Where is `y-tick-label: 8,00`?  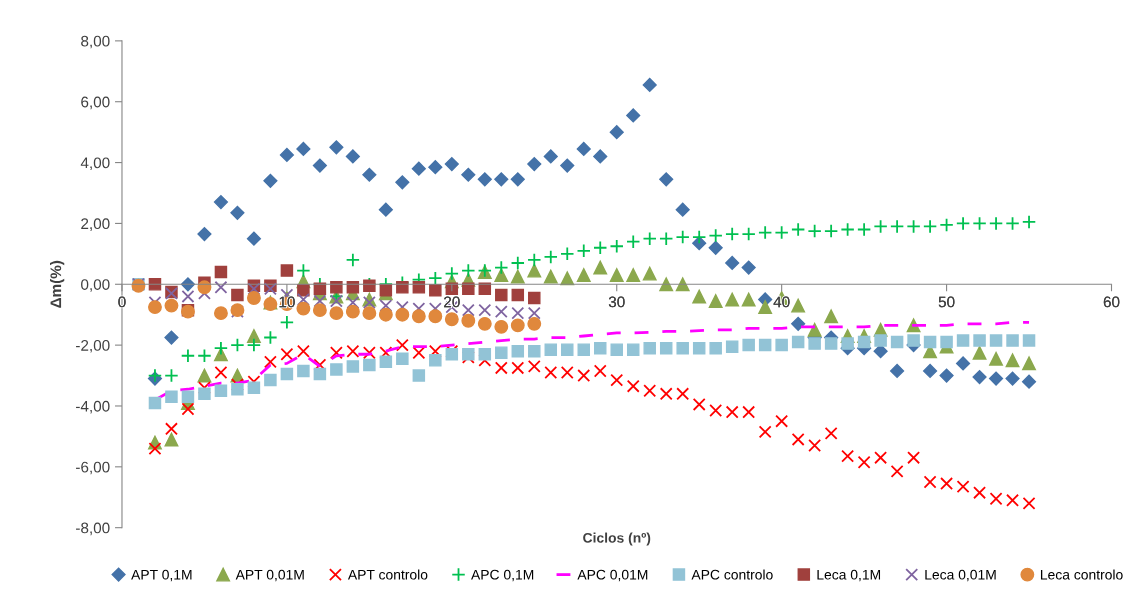 y-tick-label: 8,00 is located at coordinates (95, 42).